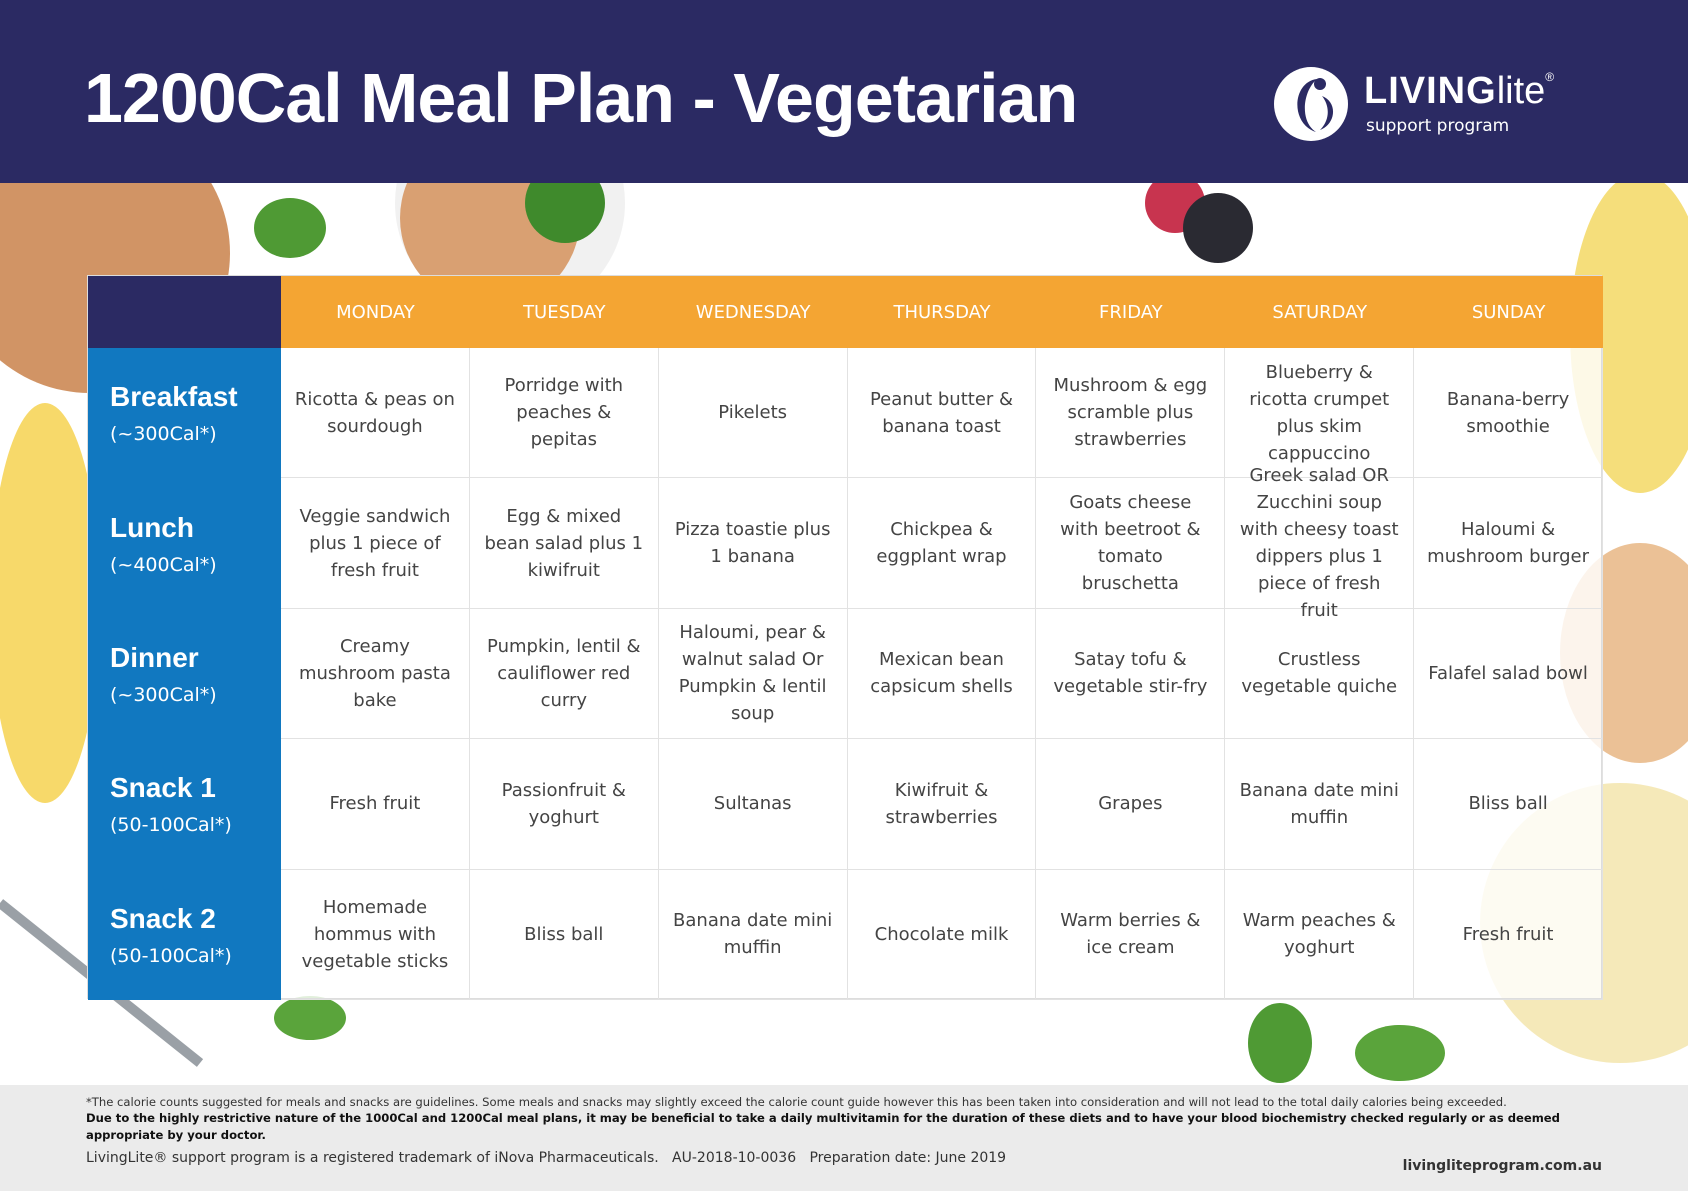 The image size is (1688, 1191). What do you see at coordinates (184, 674) in the screenshot?
I see `meal-label: Dinner (~300Cal*)` at bounding box center [184, 674].